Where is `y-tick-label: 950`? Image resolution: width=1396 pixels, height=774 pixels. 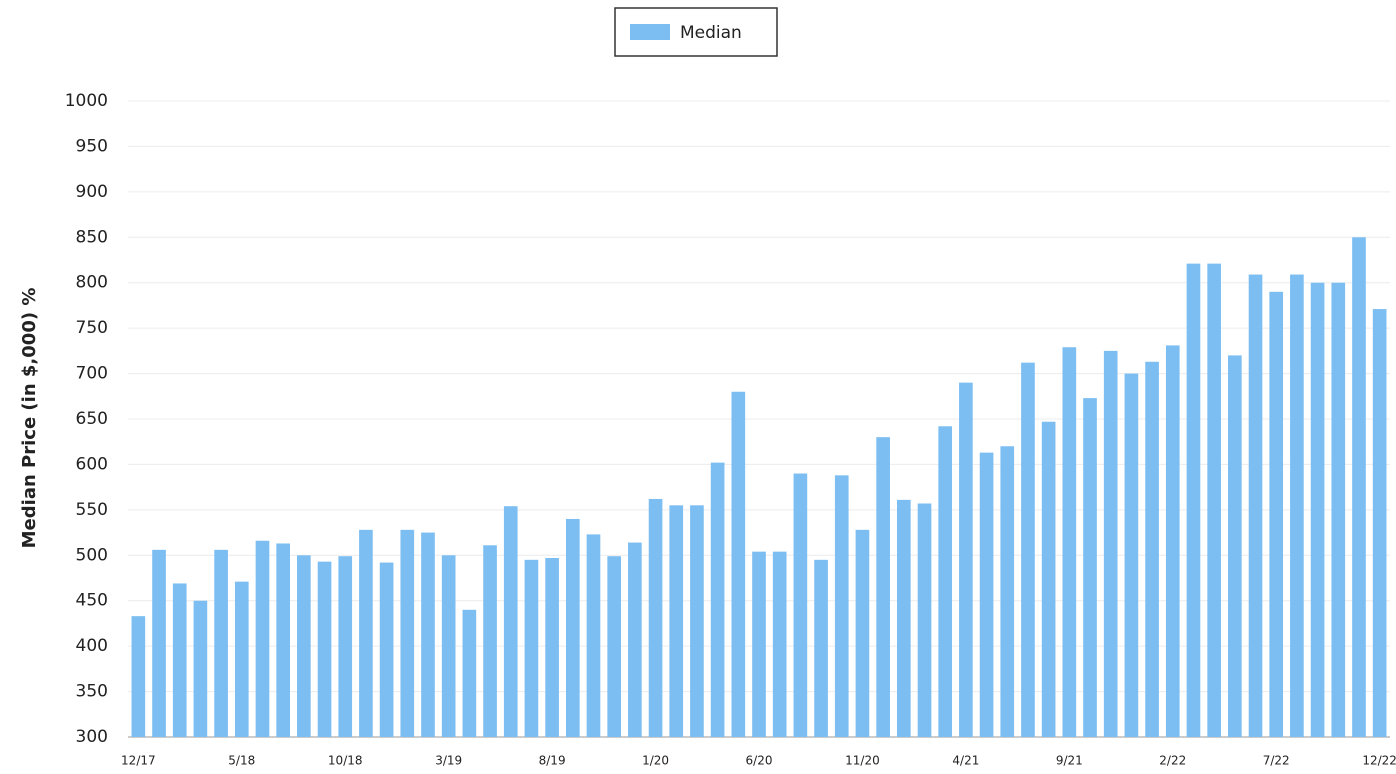 y-tick-label: 950 is located at coordinates (92, 146).